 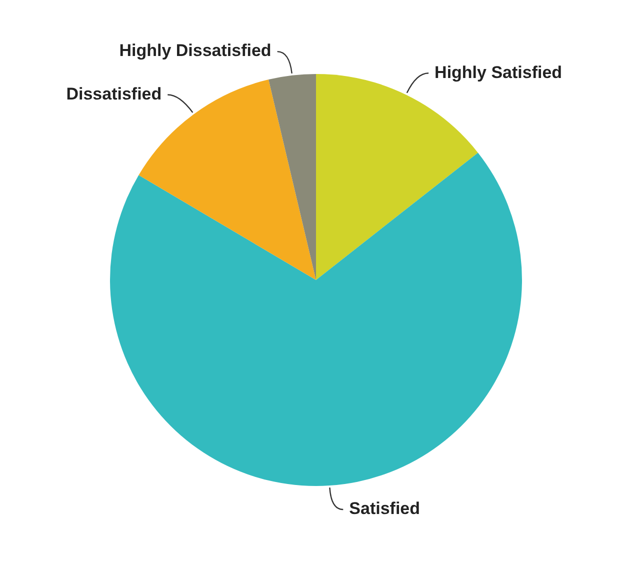 I want to click on slice-label: Highly Dissatisfied, so click(x=195, y=50).